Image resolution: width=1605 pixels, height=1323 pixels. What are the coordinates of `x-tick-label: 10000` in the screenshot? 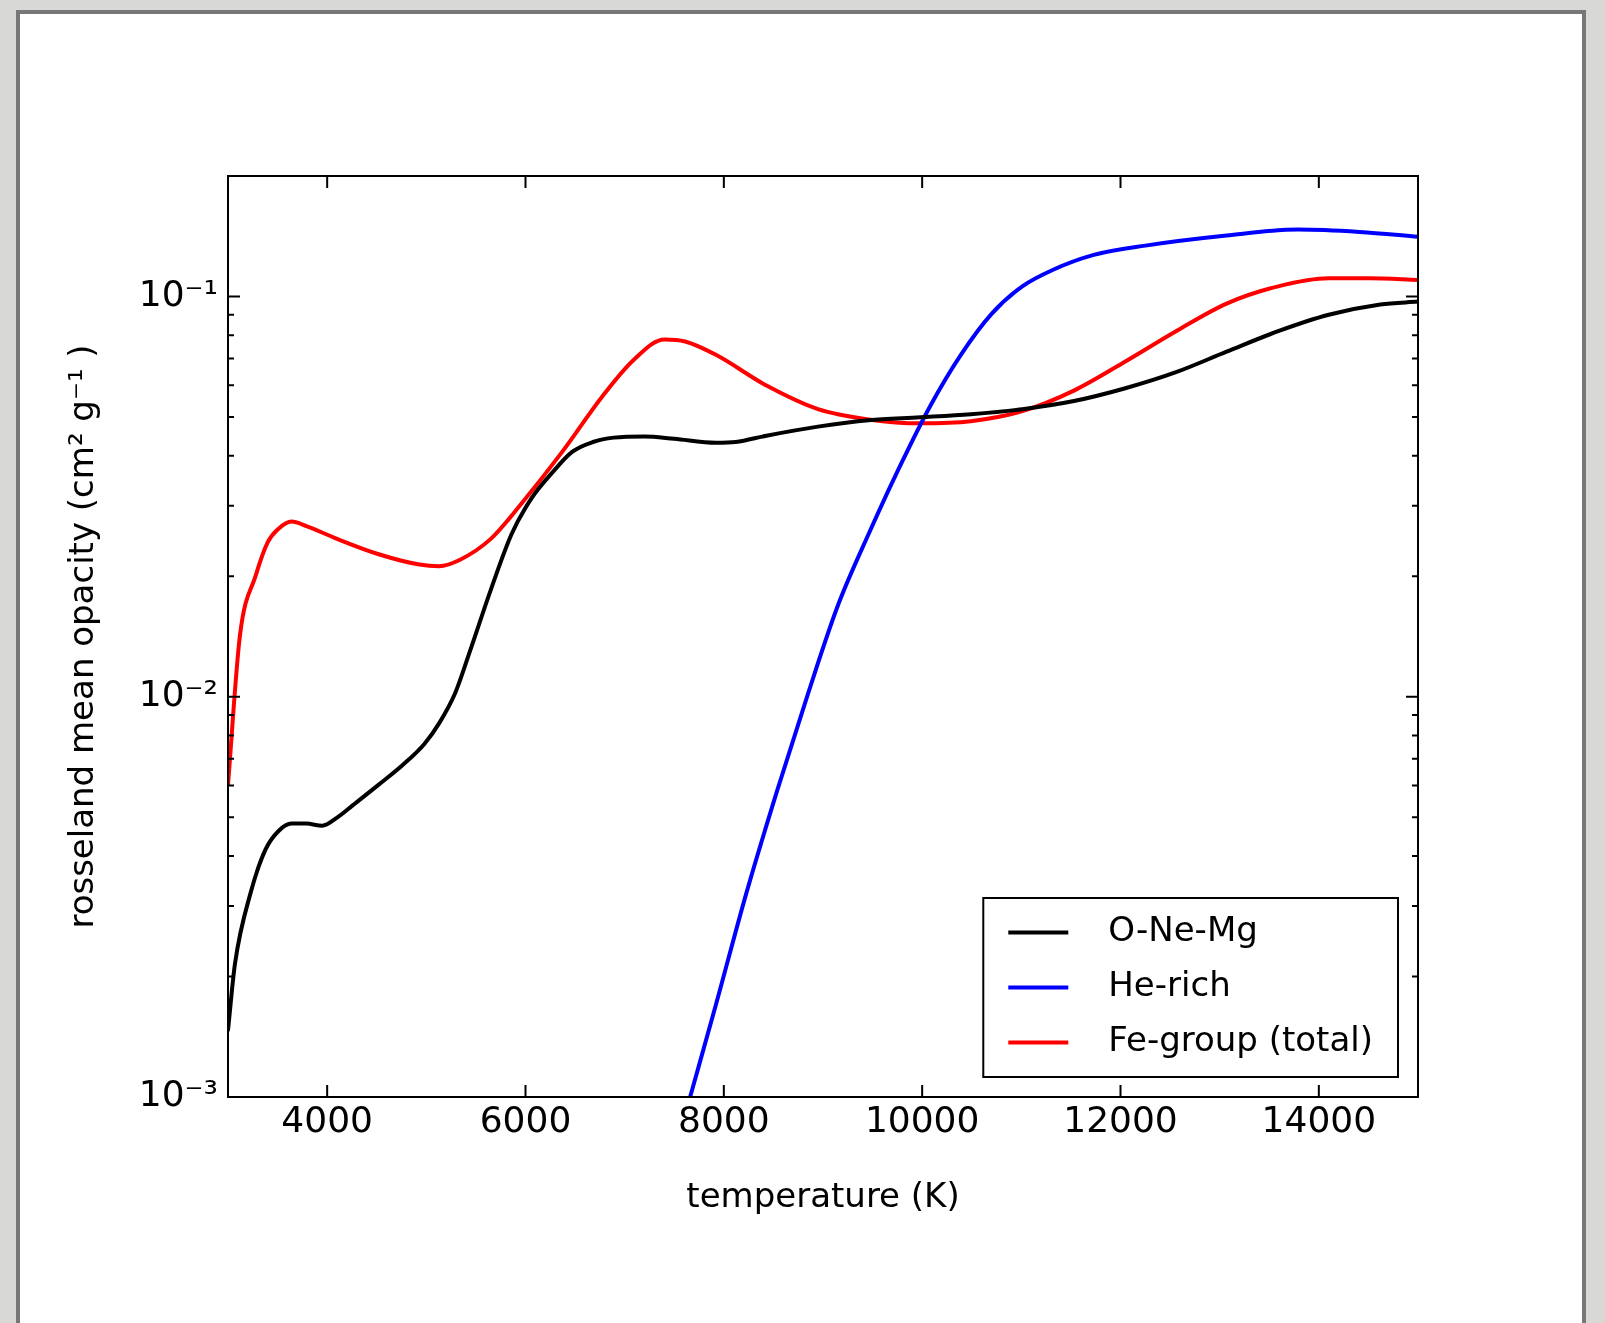 It's located at (922, 1119).